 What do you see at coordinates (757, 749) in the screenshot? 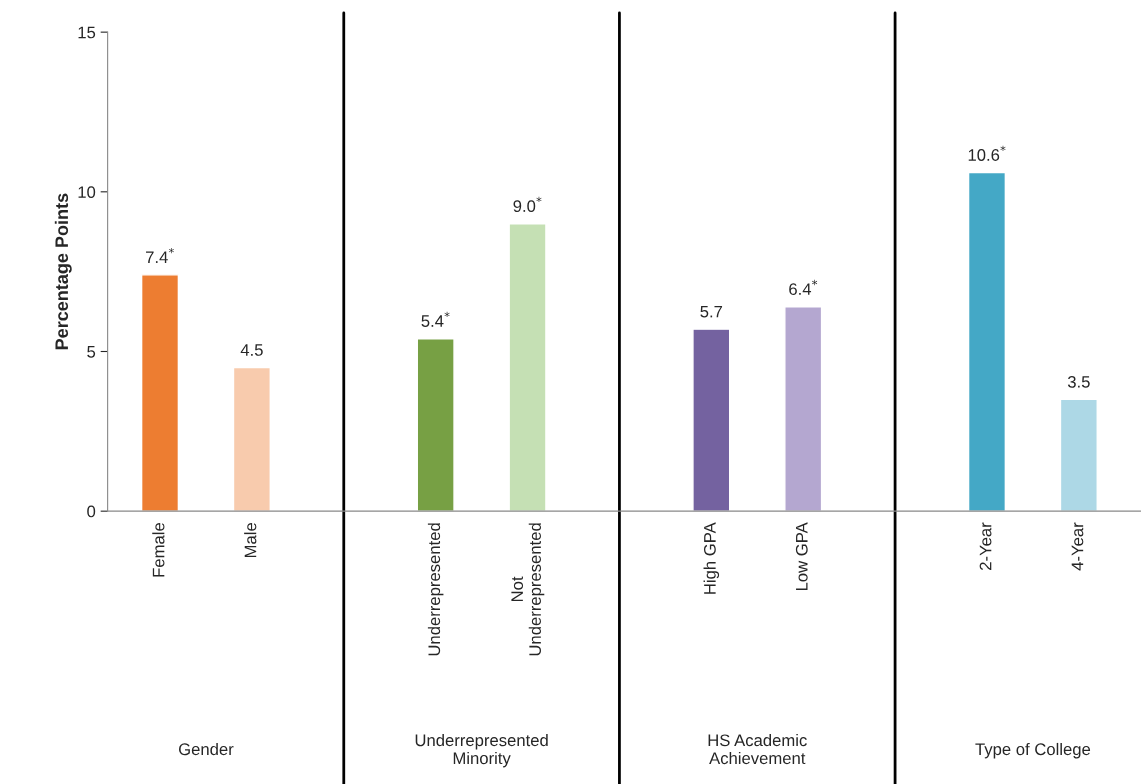
I see `text: HS Academic Achievement` at bounding box center [757, 749].